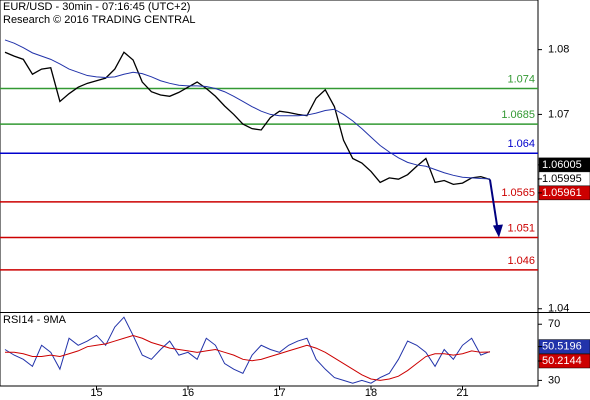 This screenshot has height=400, width=590. What do you see at coordinates (518, 193) in the screenshot?
I see `level-label: 1.0565` at bounding box center [518, 193].